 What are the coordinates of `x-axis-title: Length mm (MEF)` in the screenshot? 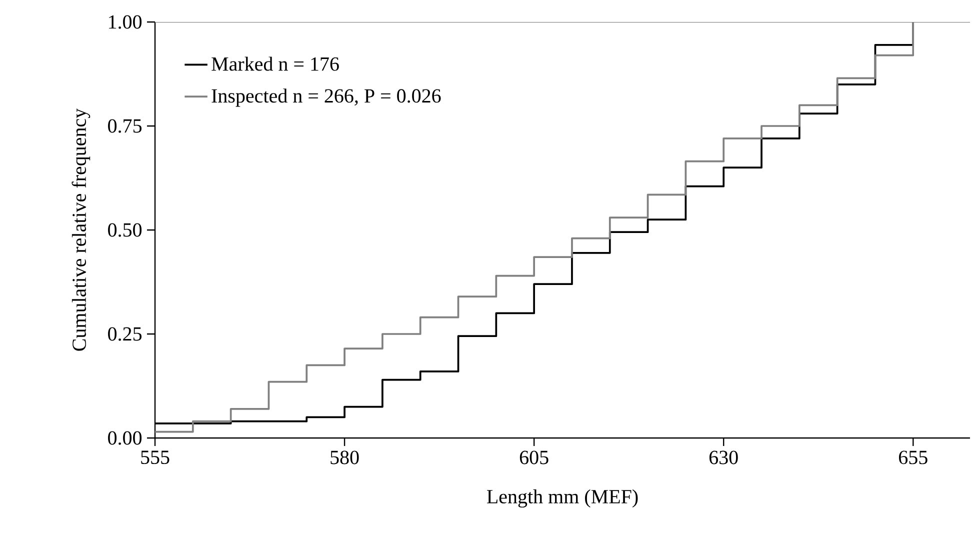 It's located at (562, 498).